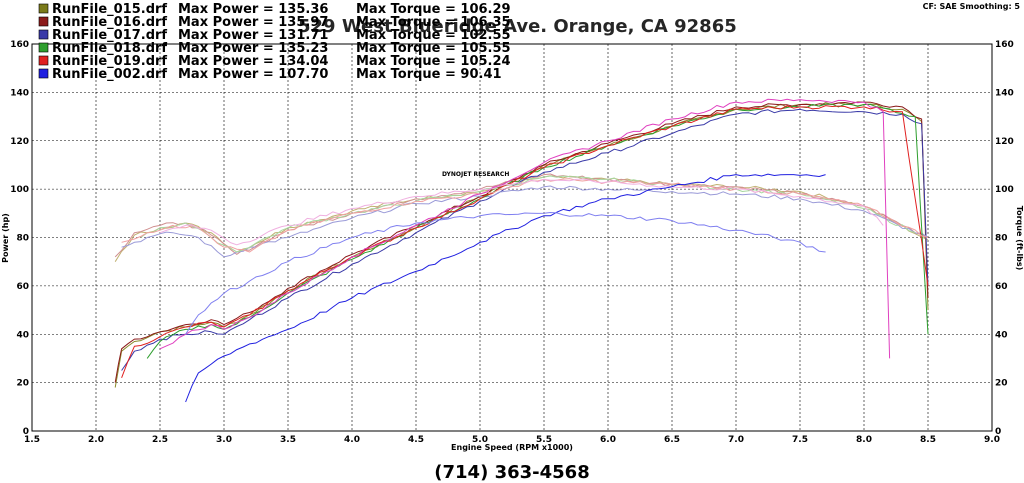  I want to click on x-tick-label: 2.5, so click(160, 440).